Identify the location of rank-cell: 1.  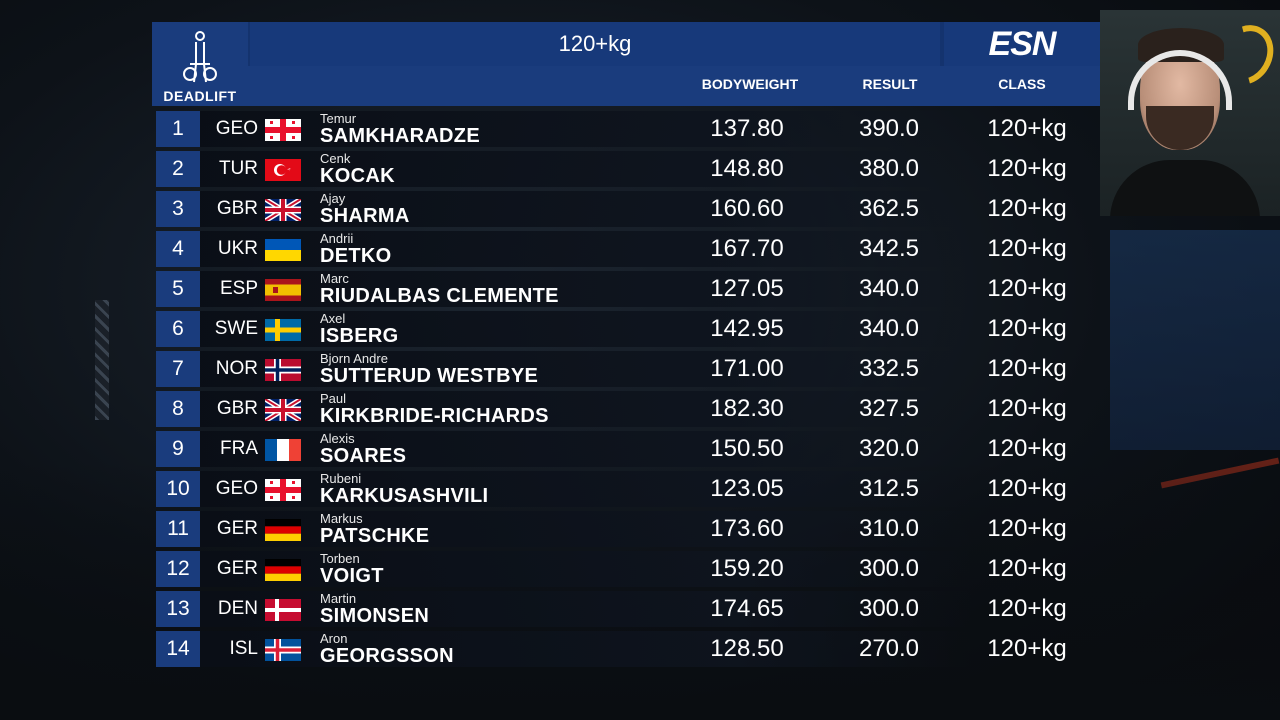
(178, 129).